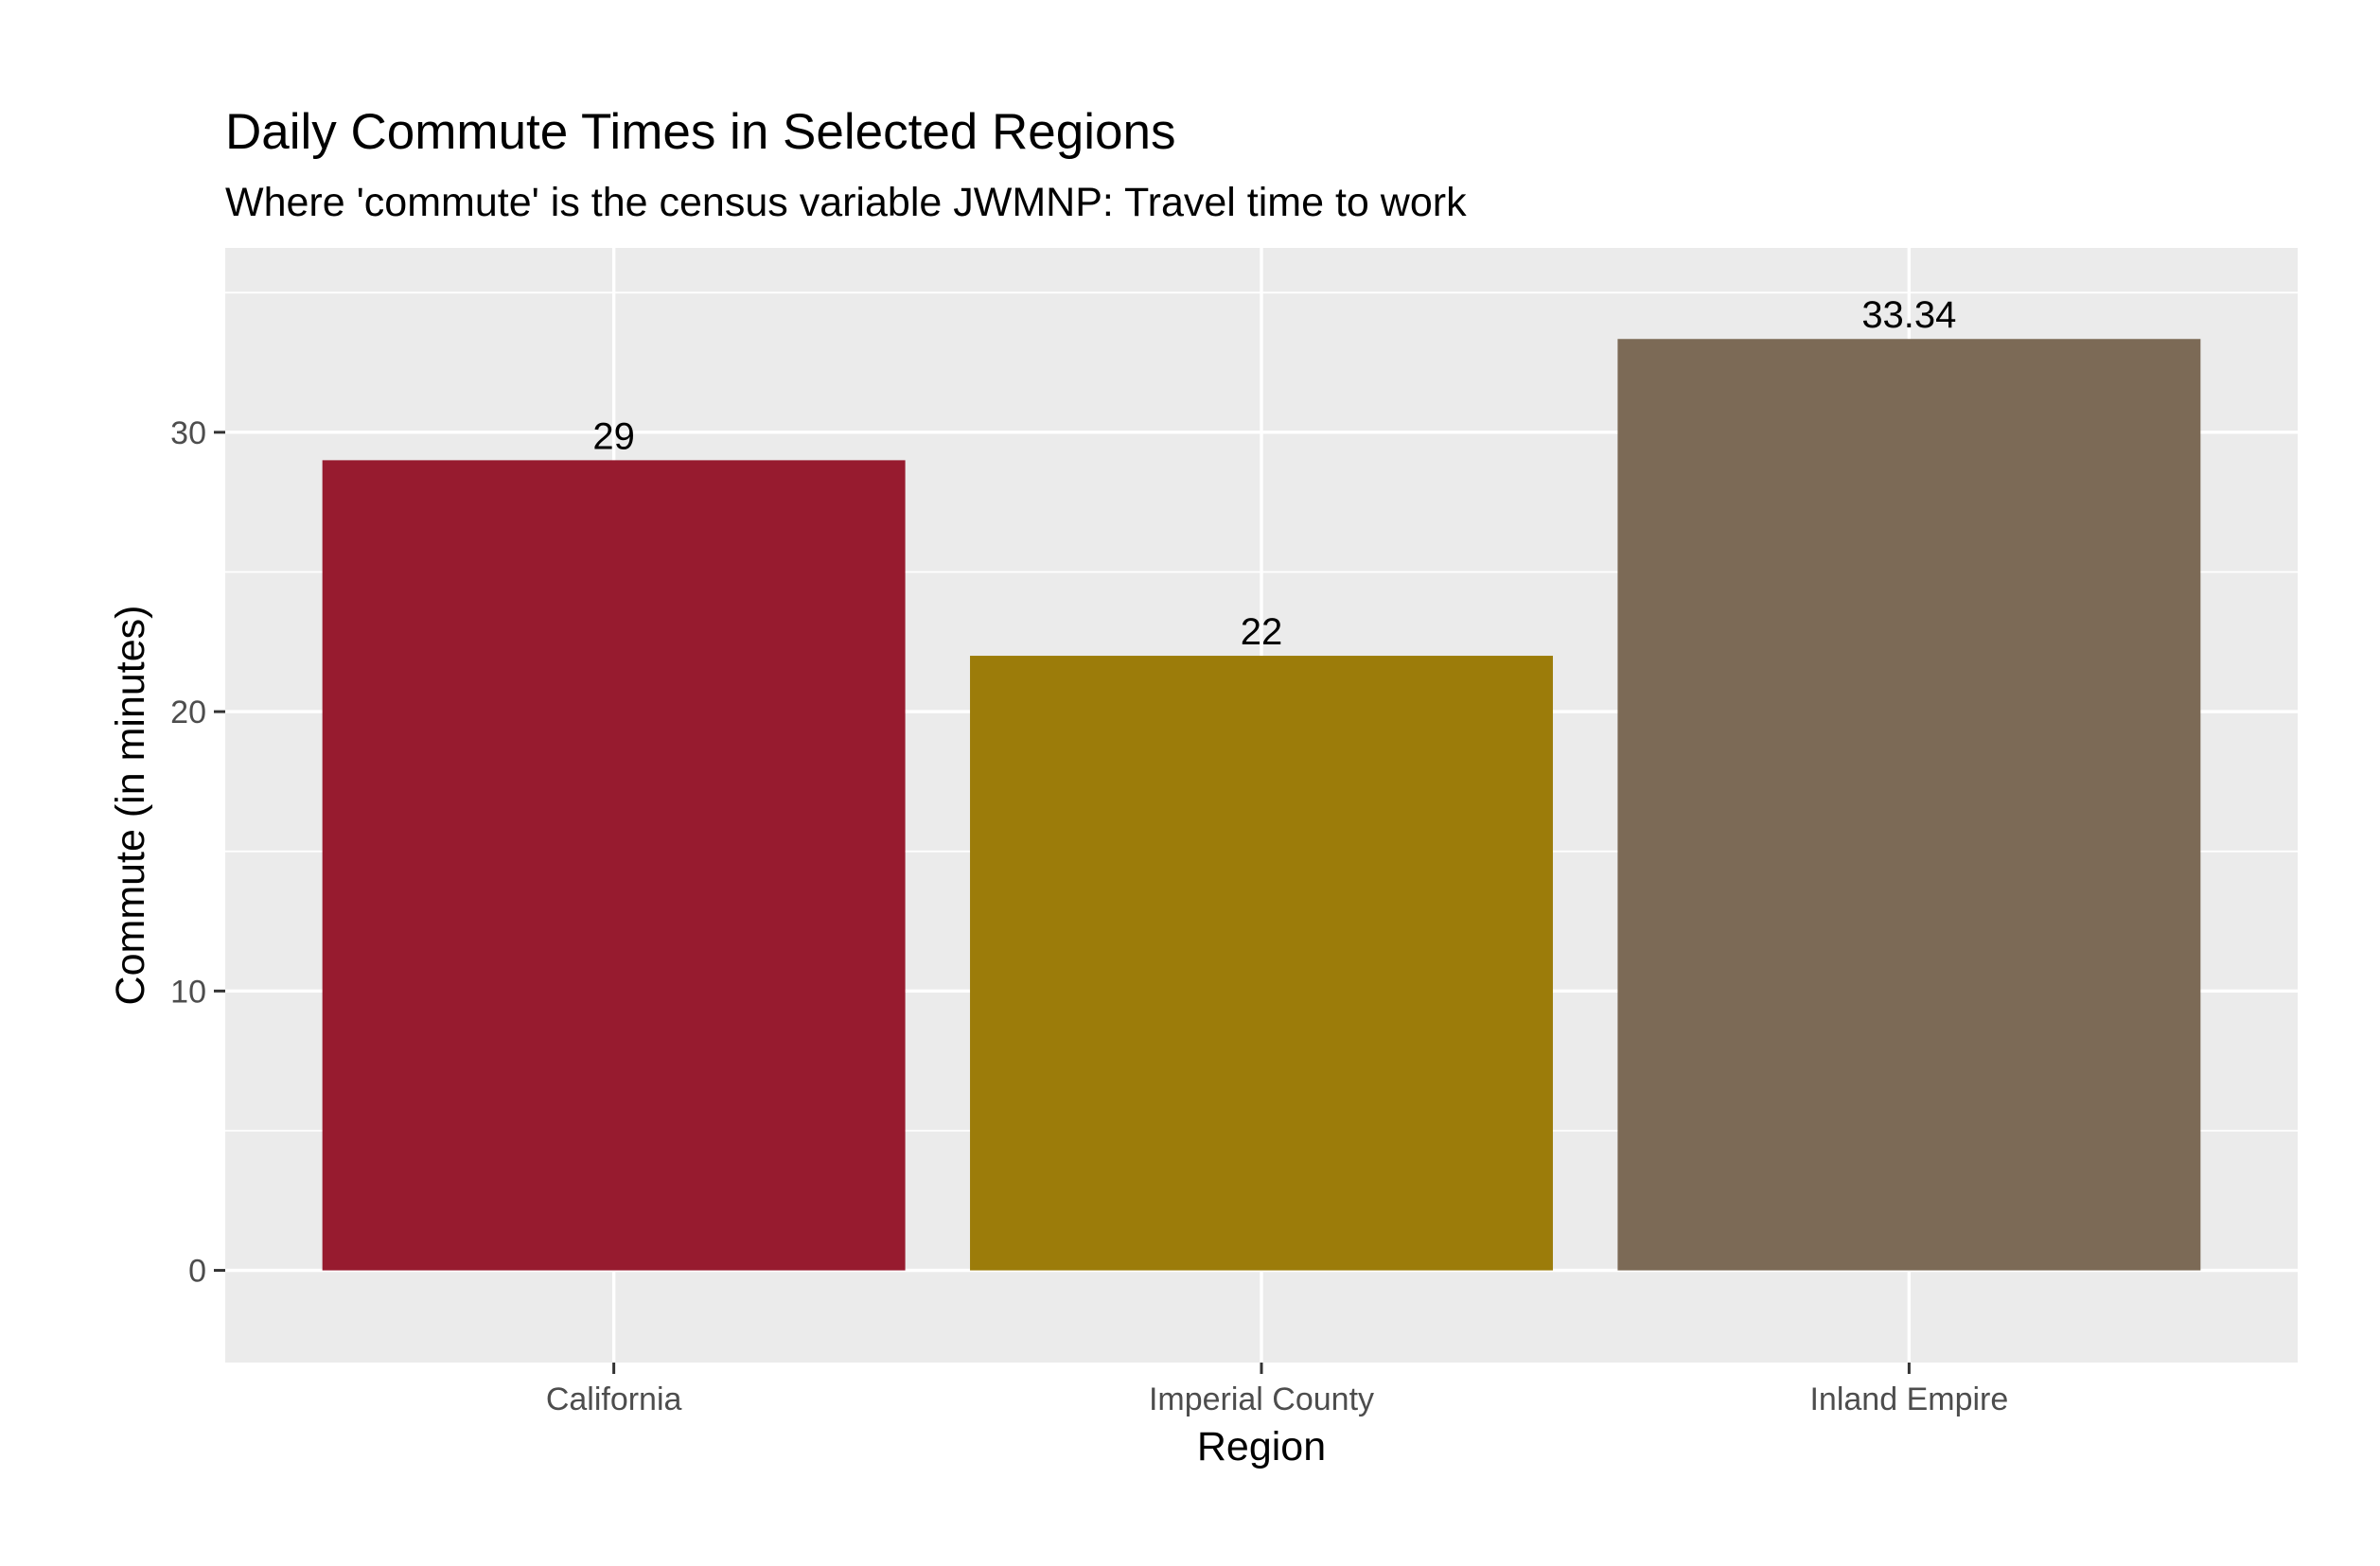  What do you see at coordinates (1908, 1399) in the screenshot?
I see `x-tick-label: Inland Empire` at bounding box center [1908, 1399].